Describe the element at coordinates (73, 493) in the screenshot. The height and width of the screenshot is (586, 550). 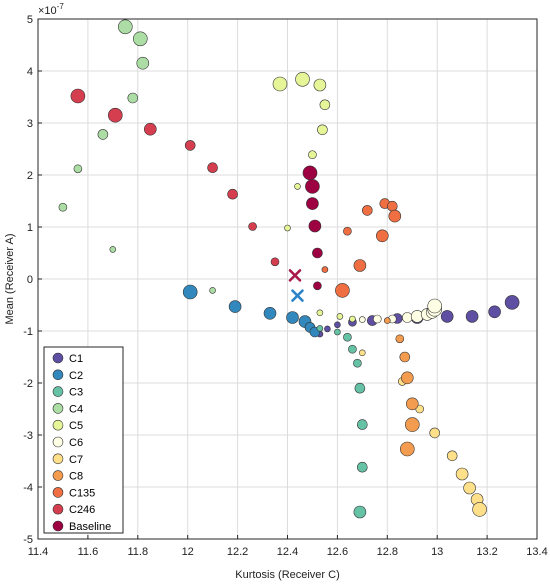
I see `legend-item-c135: C135` at that location.